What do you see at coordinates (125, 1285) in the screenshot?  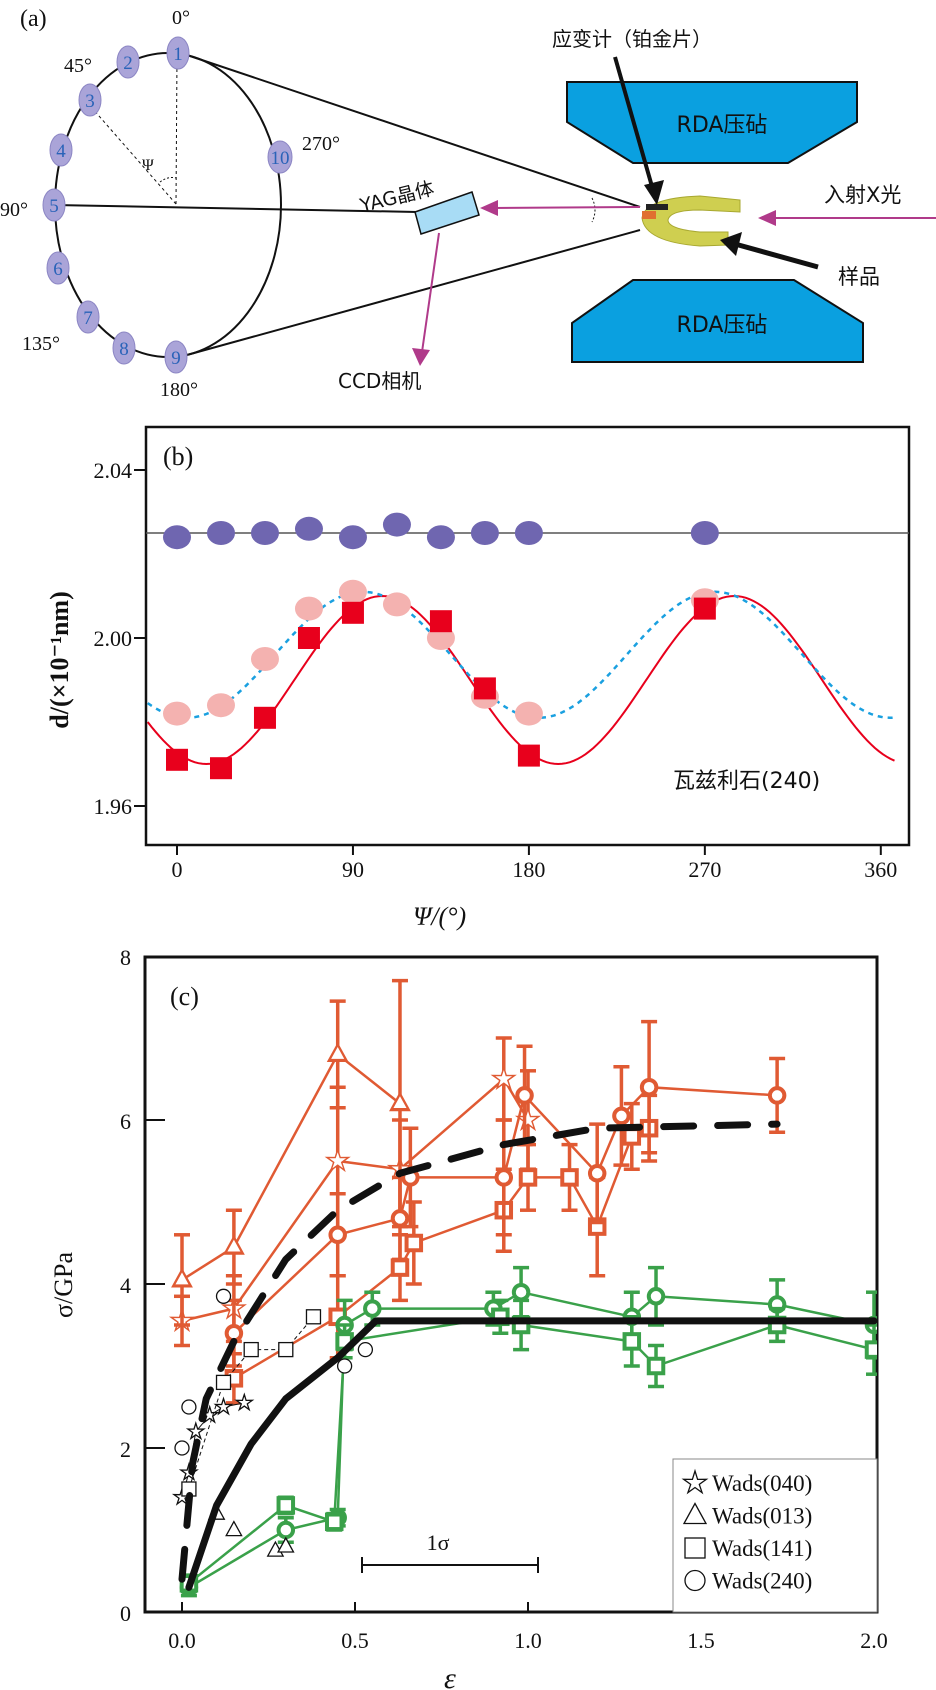 I see `y-tick-label: 4` at bounding box center [125, 1285].